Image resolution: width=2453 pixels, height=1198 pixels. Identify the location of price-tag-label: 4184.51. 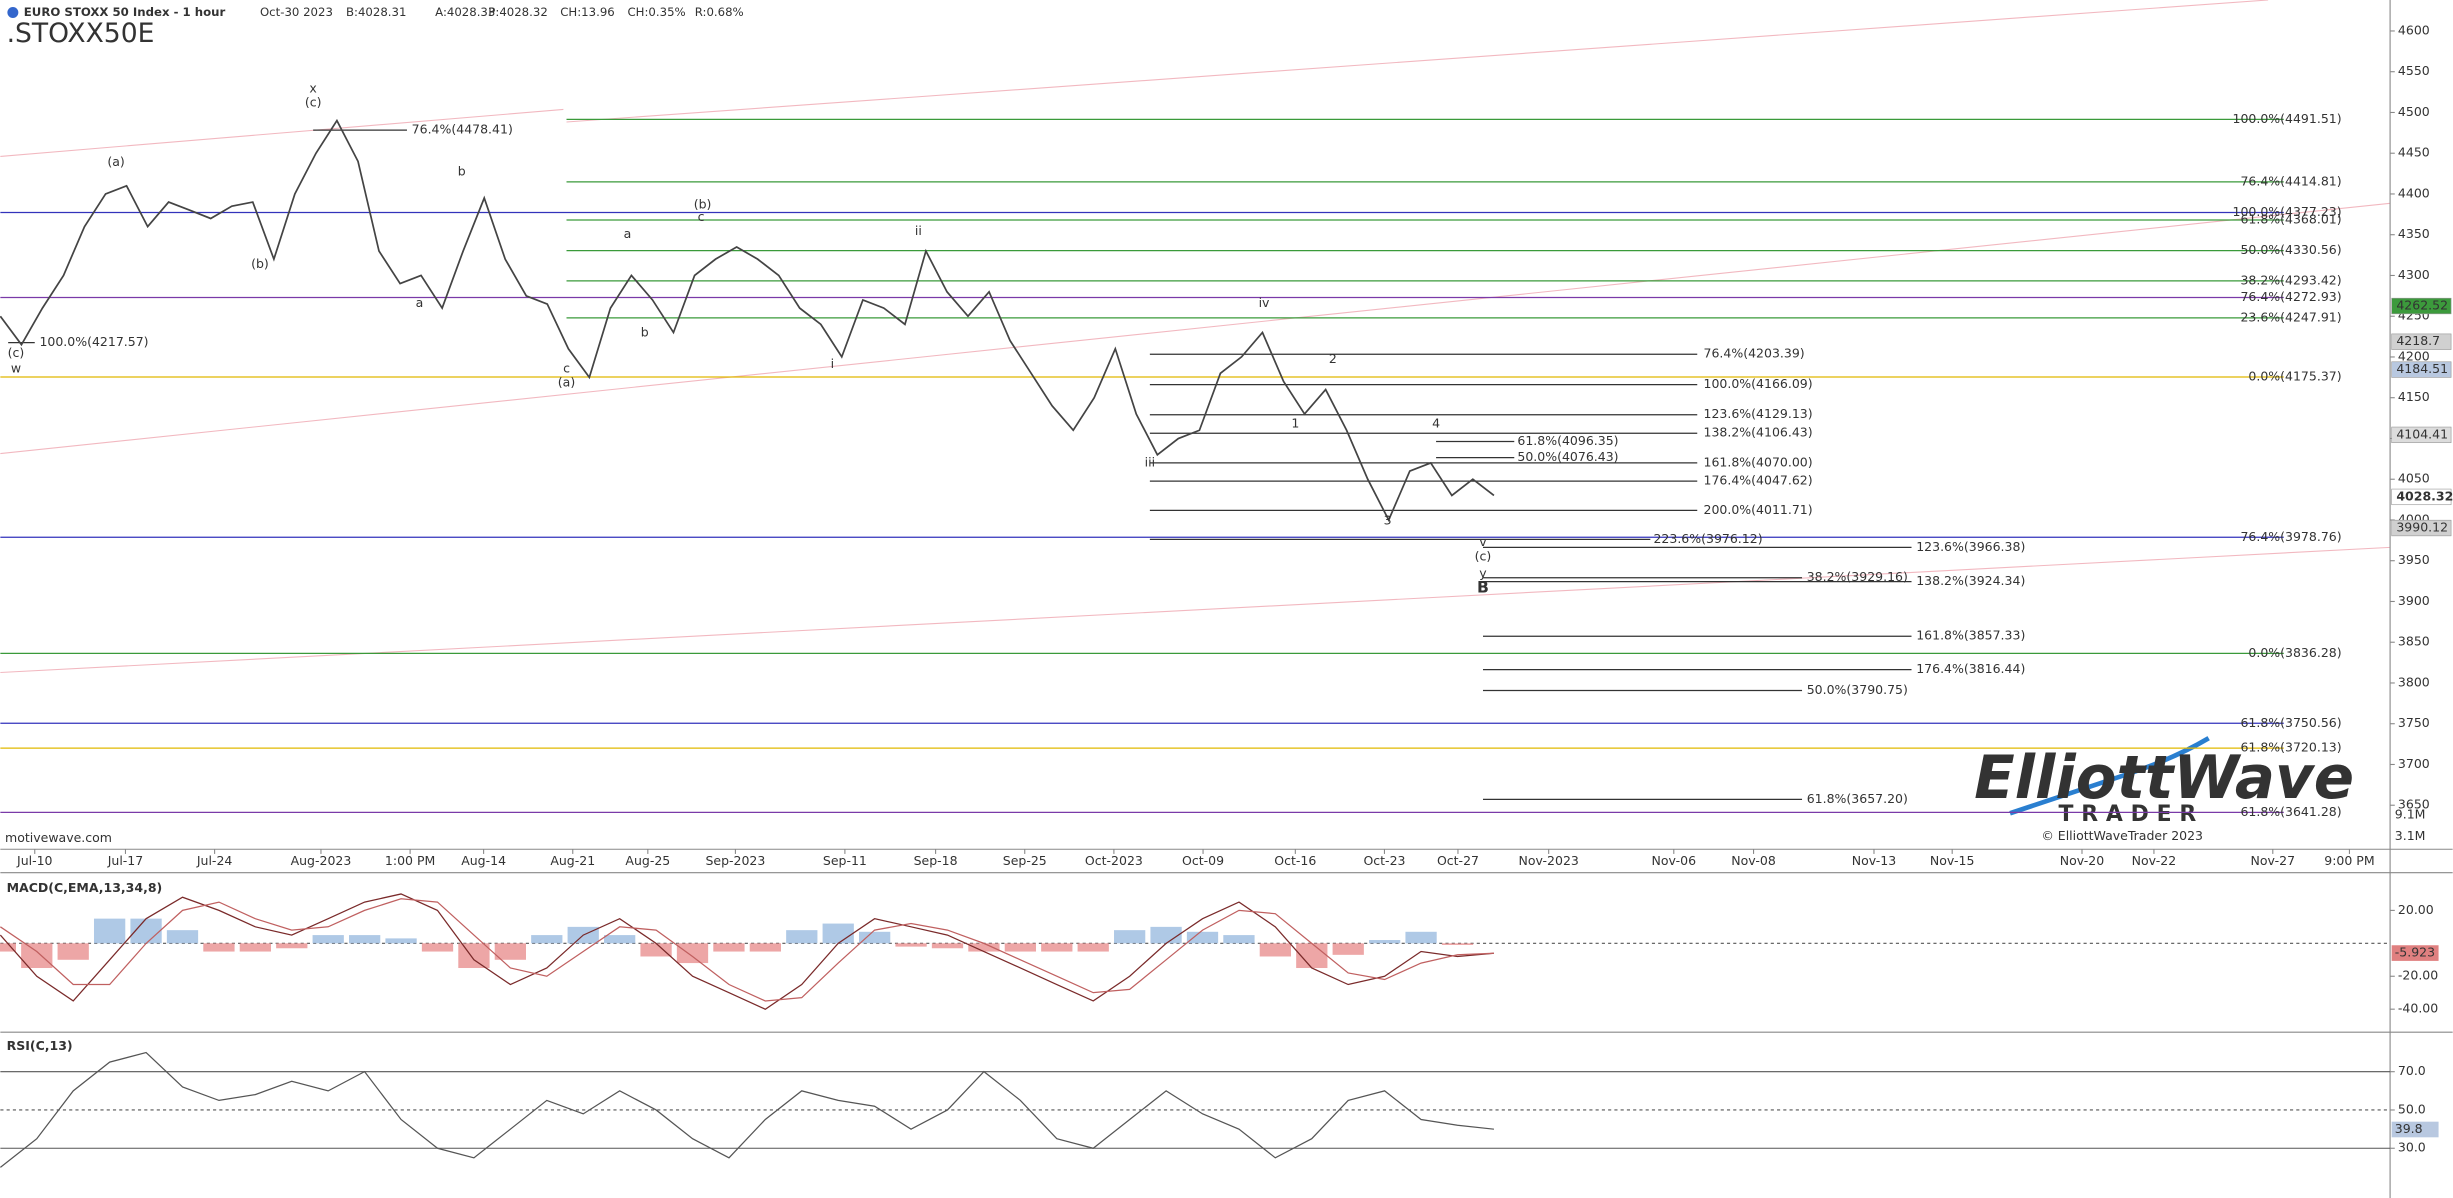
(2422, 368).